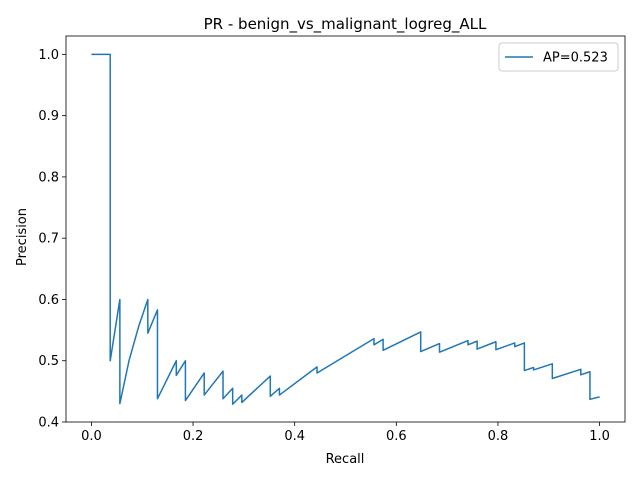 The image size is (640, 480). Describe the element at coordinates (345, 459) in the screenshot. I see `x-axis-label: Recall` at that location.